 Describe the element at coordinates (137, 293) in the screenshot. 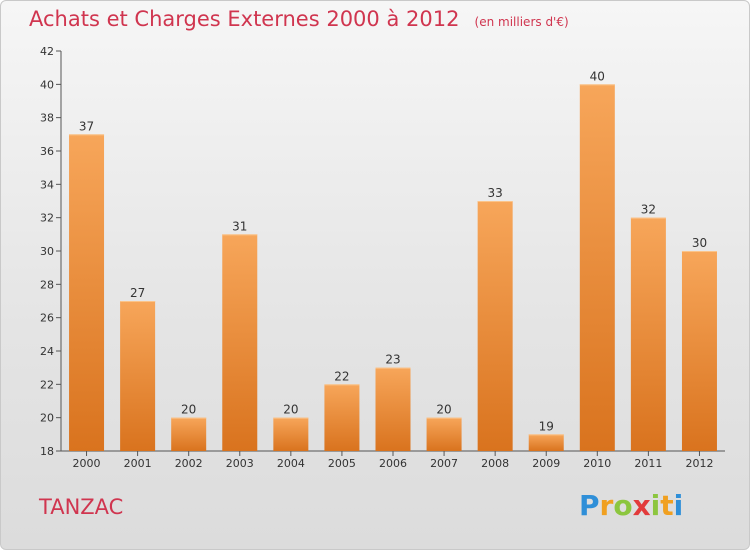

I see `data-label: 27` at that location.